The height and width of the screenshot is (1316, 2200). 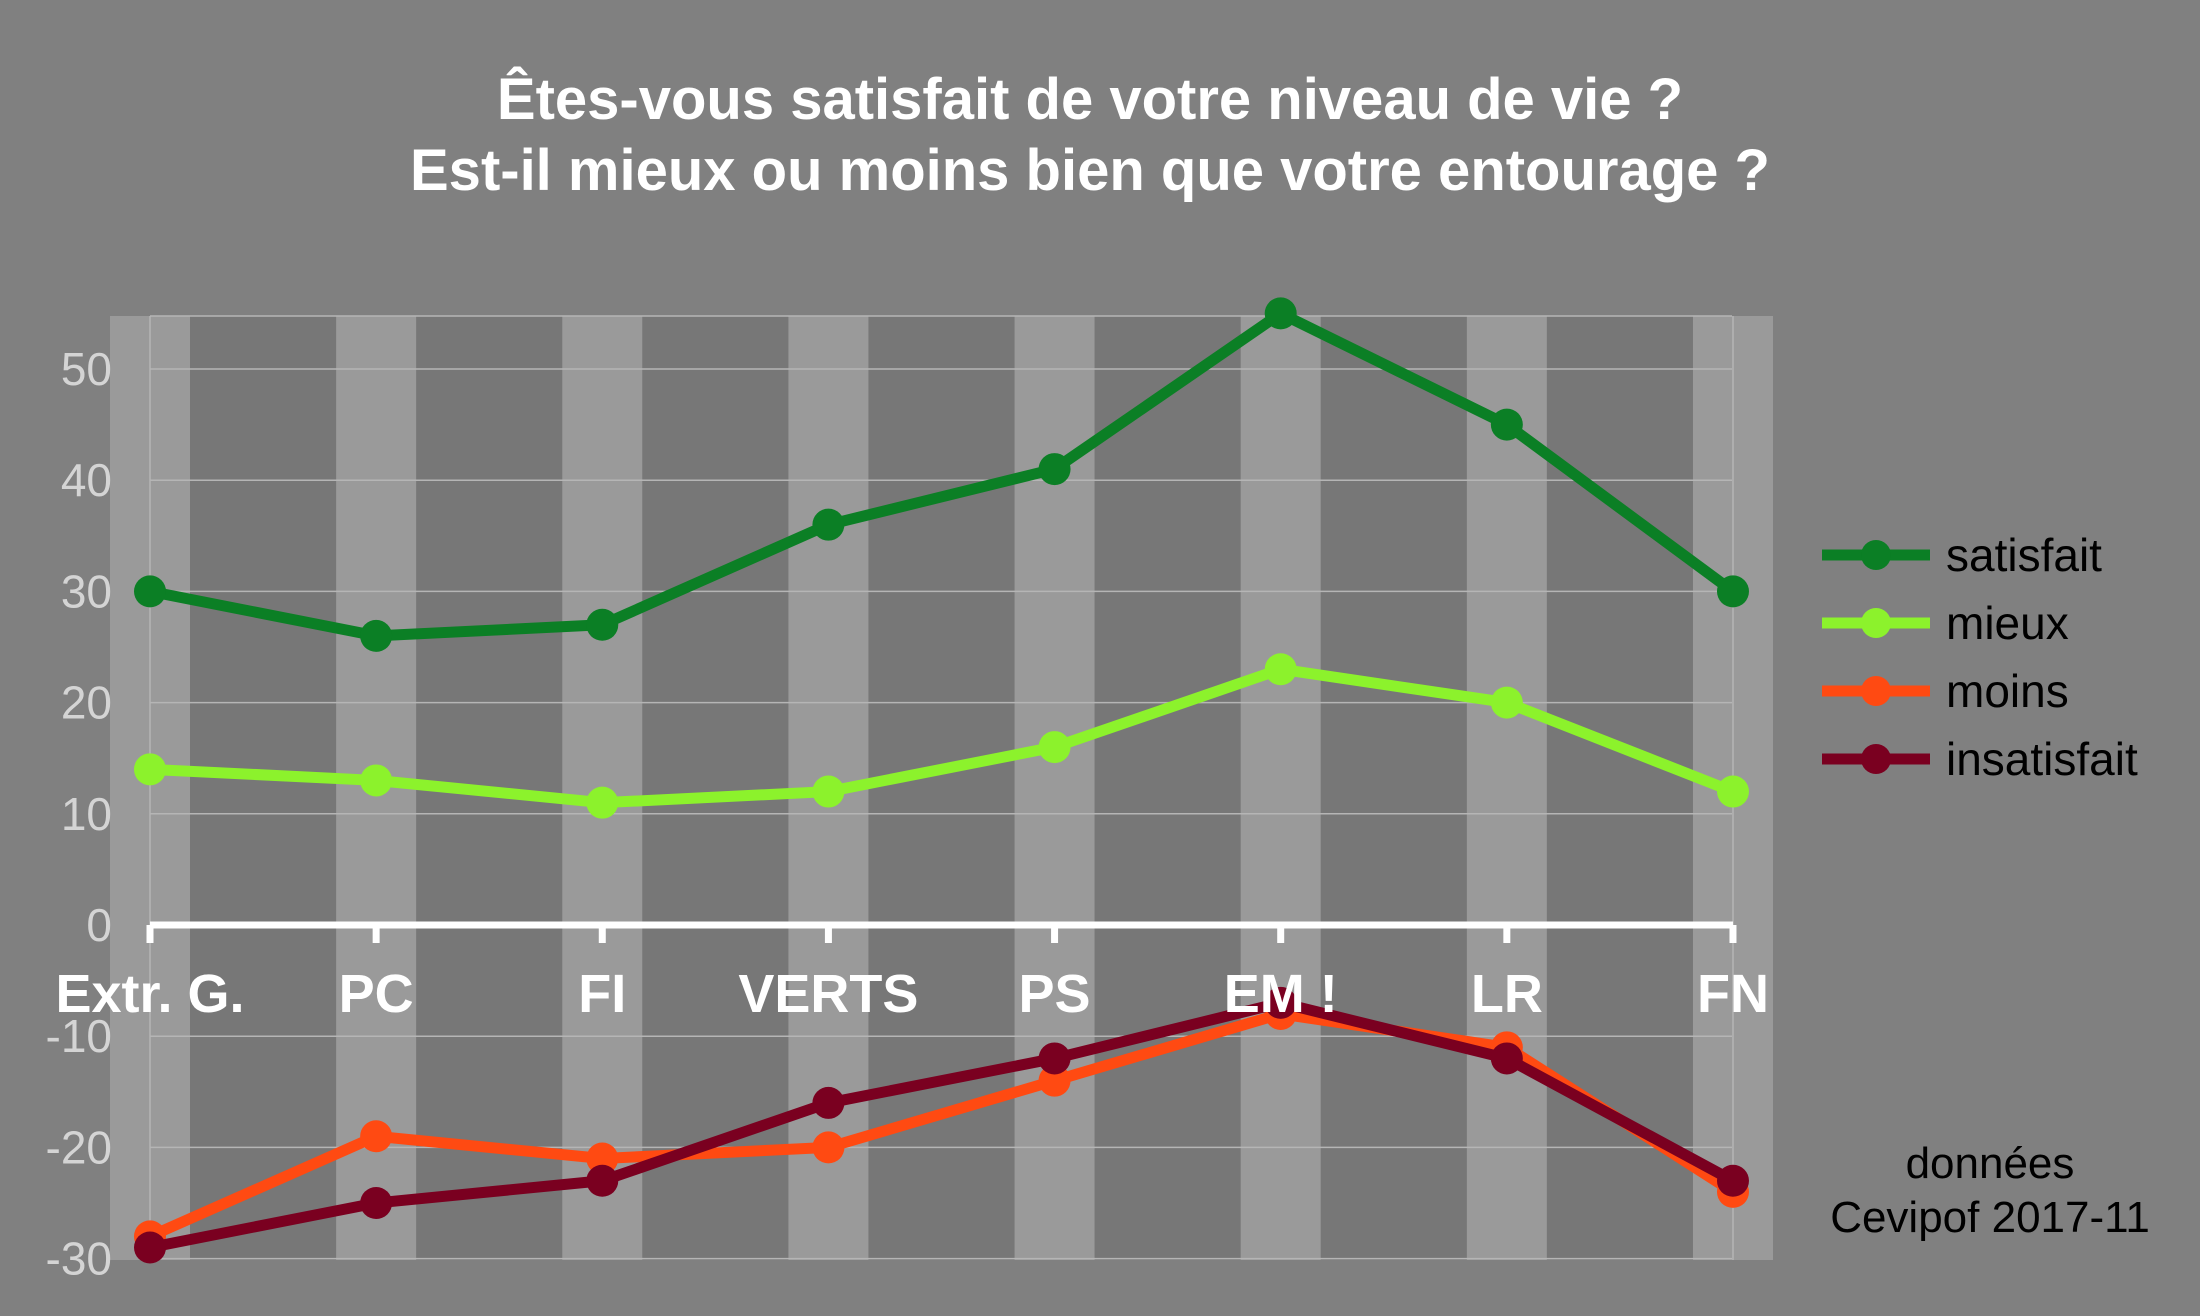 What do you see at coordinates (86, 480) in the screenshot?
I see `y-tick-label: 40` at bounding box center [86, 480].